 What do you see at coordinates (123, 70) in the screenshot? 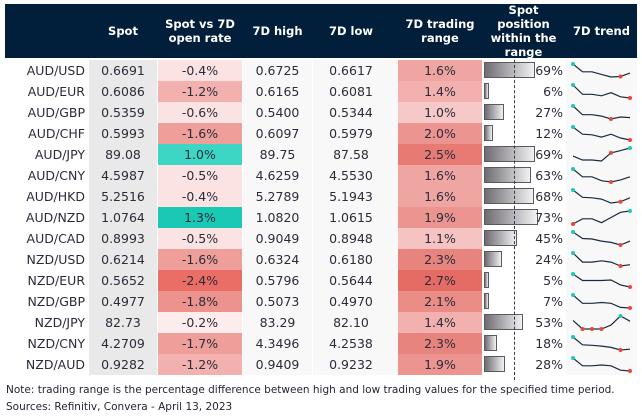
I see `spot-value: 0.6691` at bounding box center [123, 70].